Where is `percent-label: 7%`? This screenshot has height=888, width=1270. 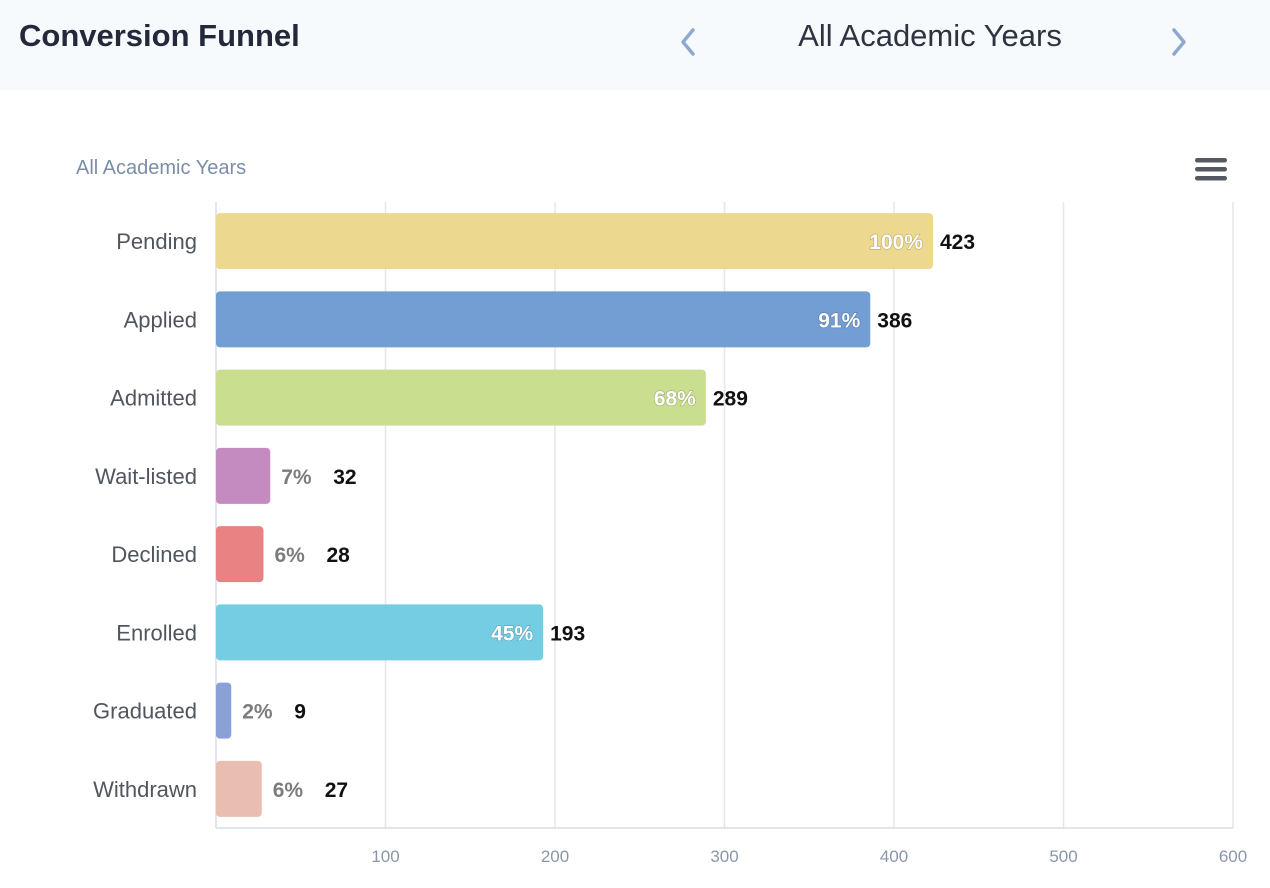
percent-label: 7% is located at coordinates (296, 477).